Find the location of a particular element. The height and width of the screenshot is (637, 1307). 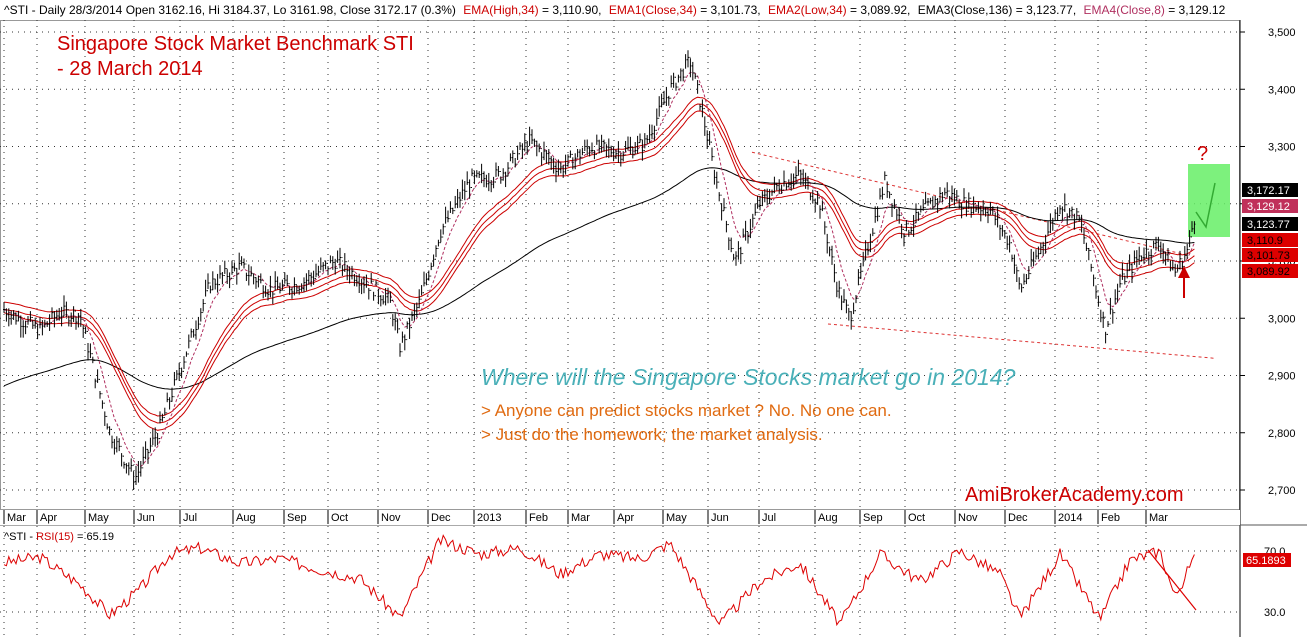

trendlines is located at coordinates (983, 255).